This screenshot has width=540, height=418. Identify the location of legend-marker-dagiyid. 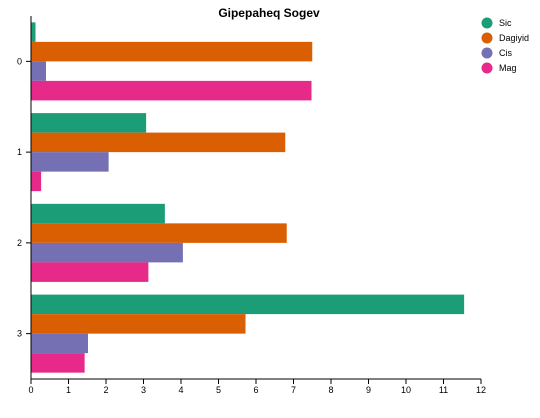
(487, 38).